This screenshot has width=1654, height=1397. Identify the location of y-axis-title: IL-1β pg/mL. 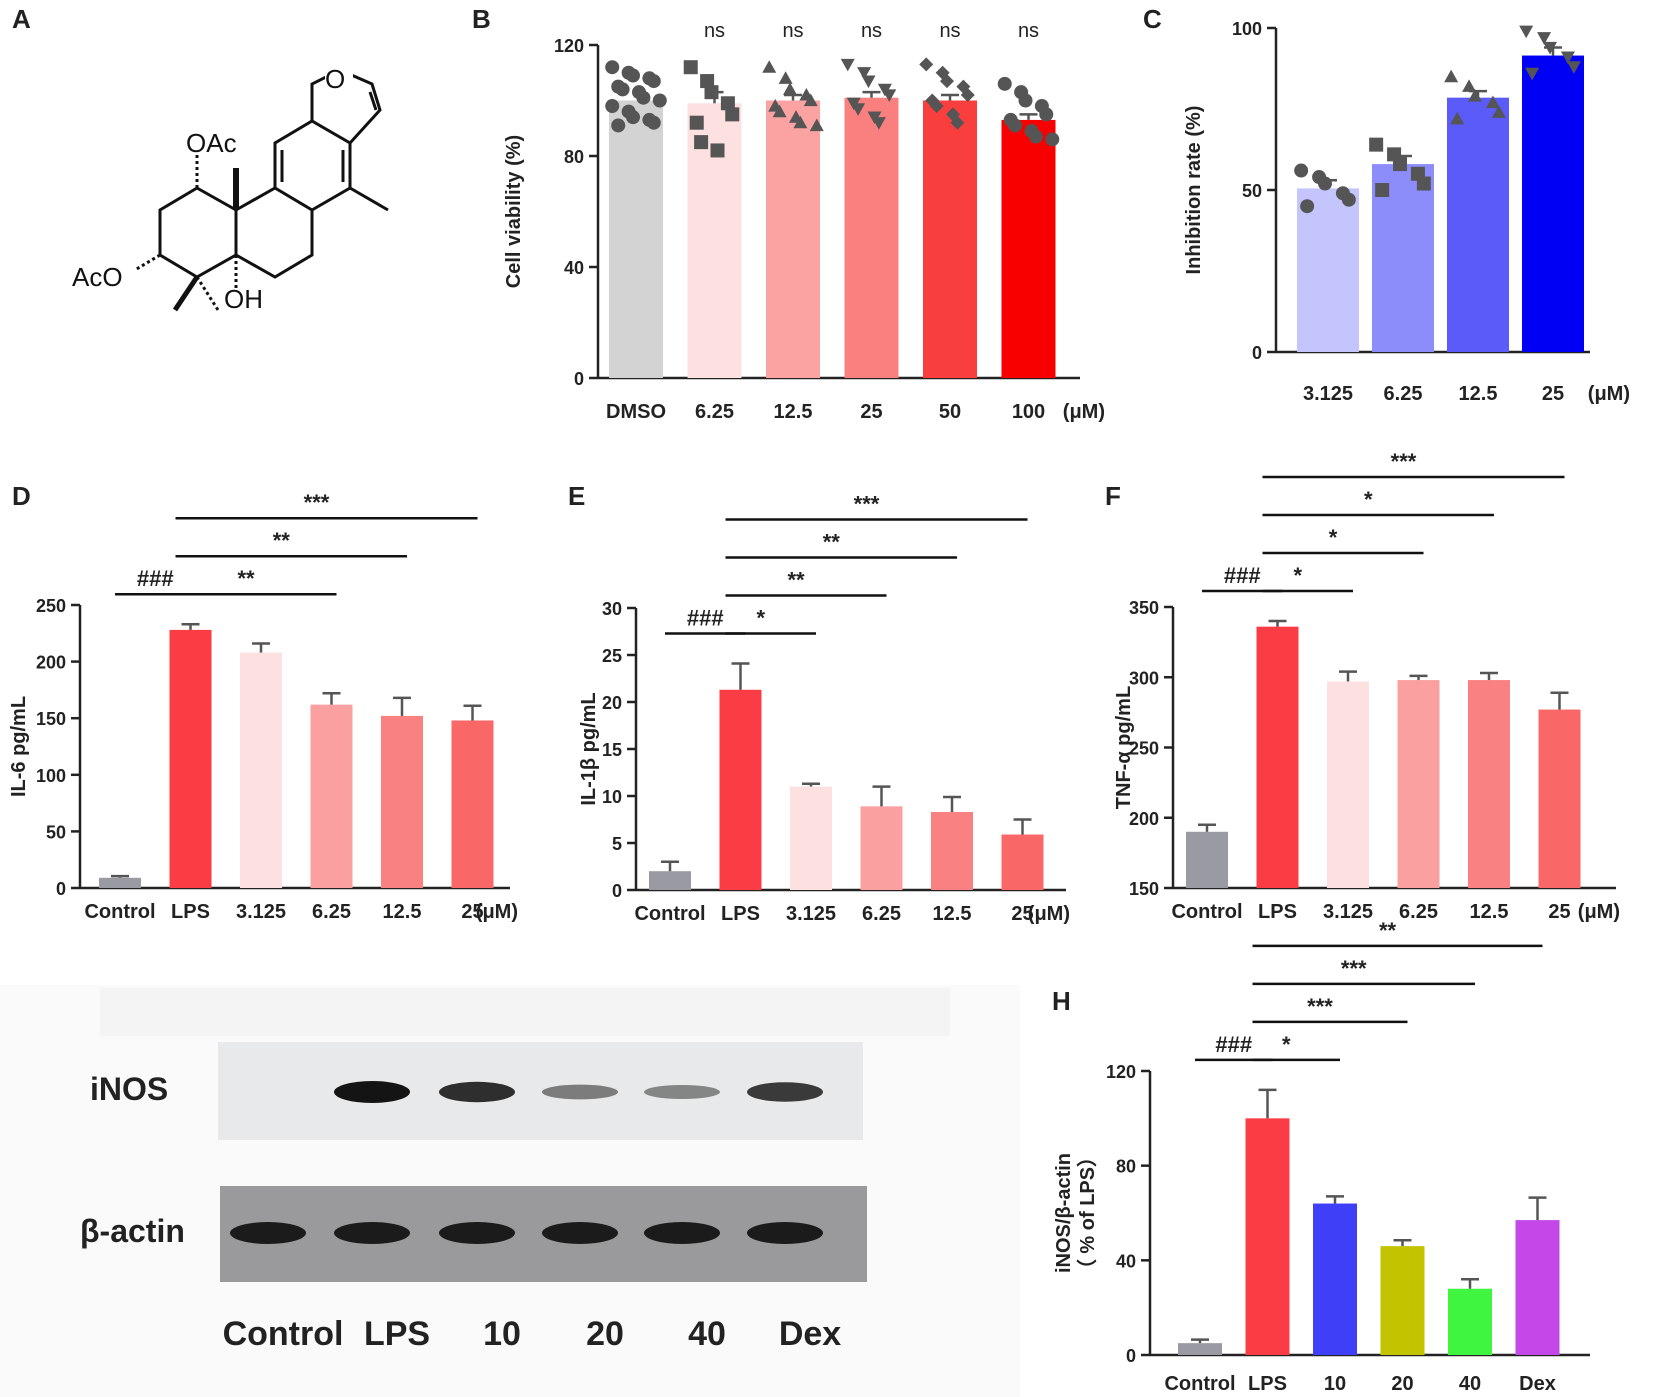
(589, 748).